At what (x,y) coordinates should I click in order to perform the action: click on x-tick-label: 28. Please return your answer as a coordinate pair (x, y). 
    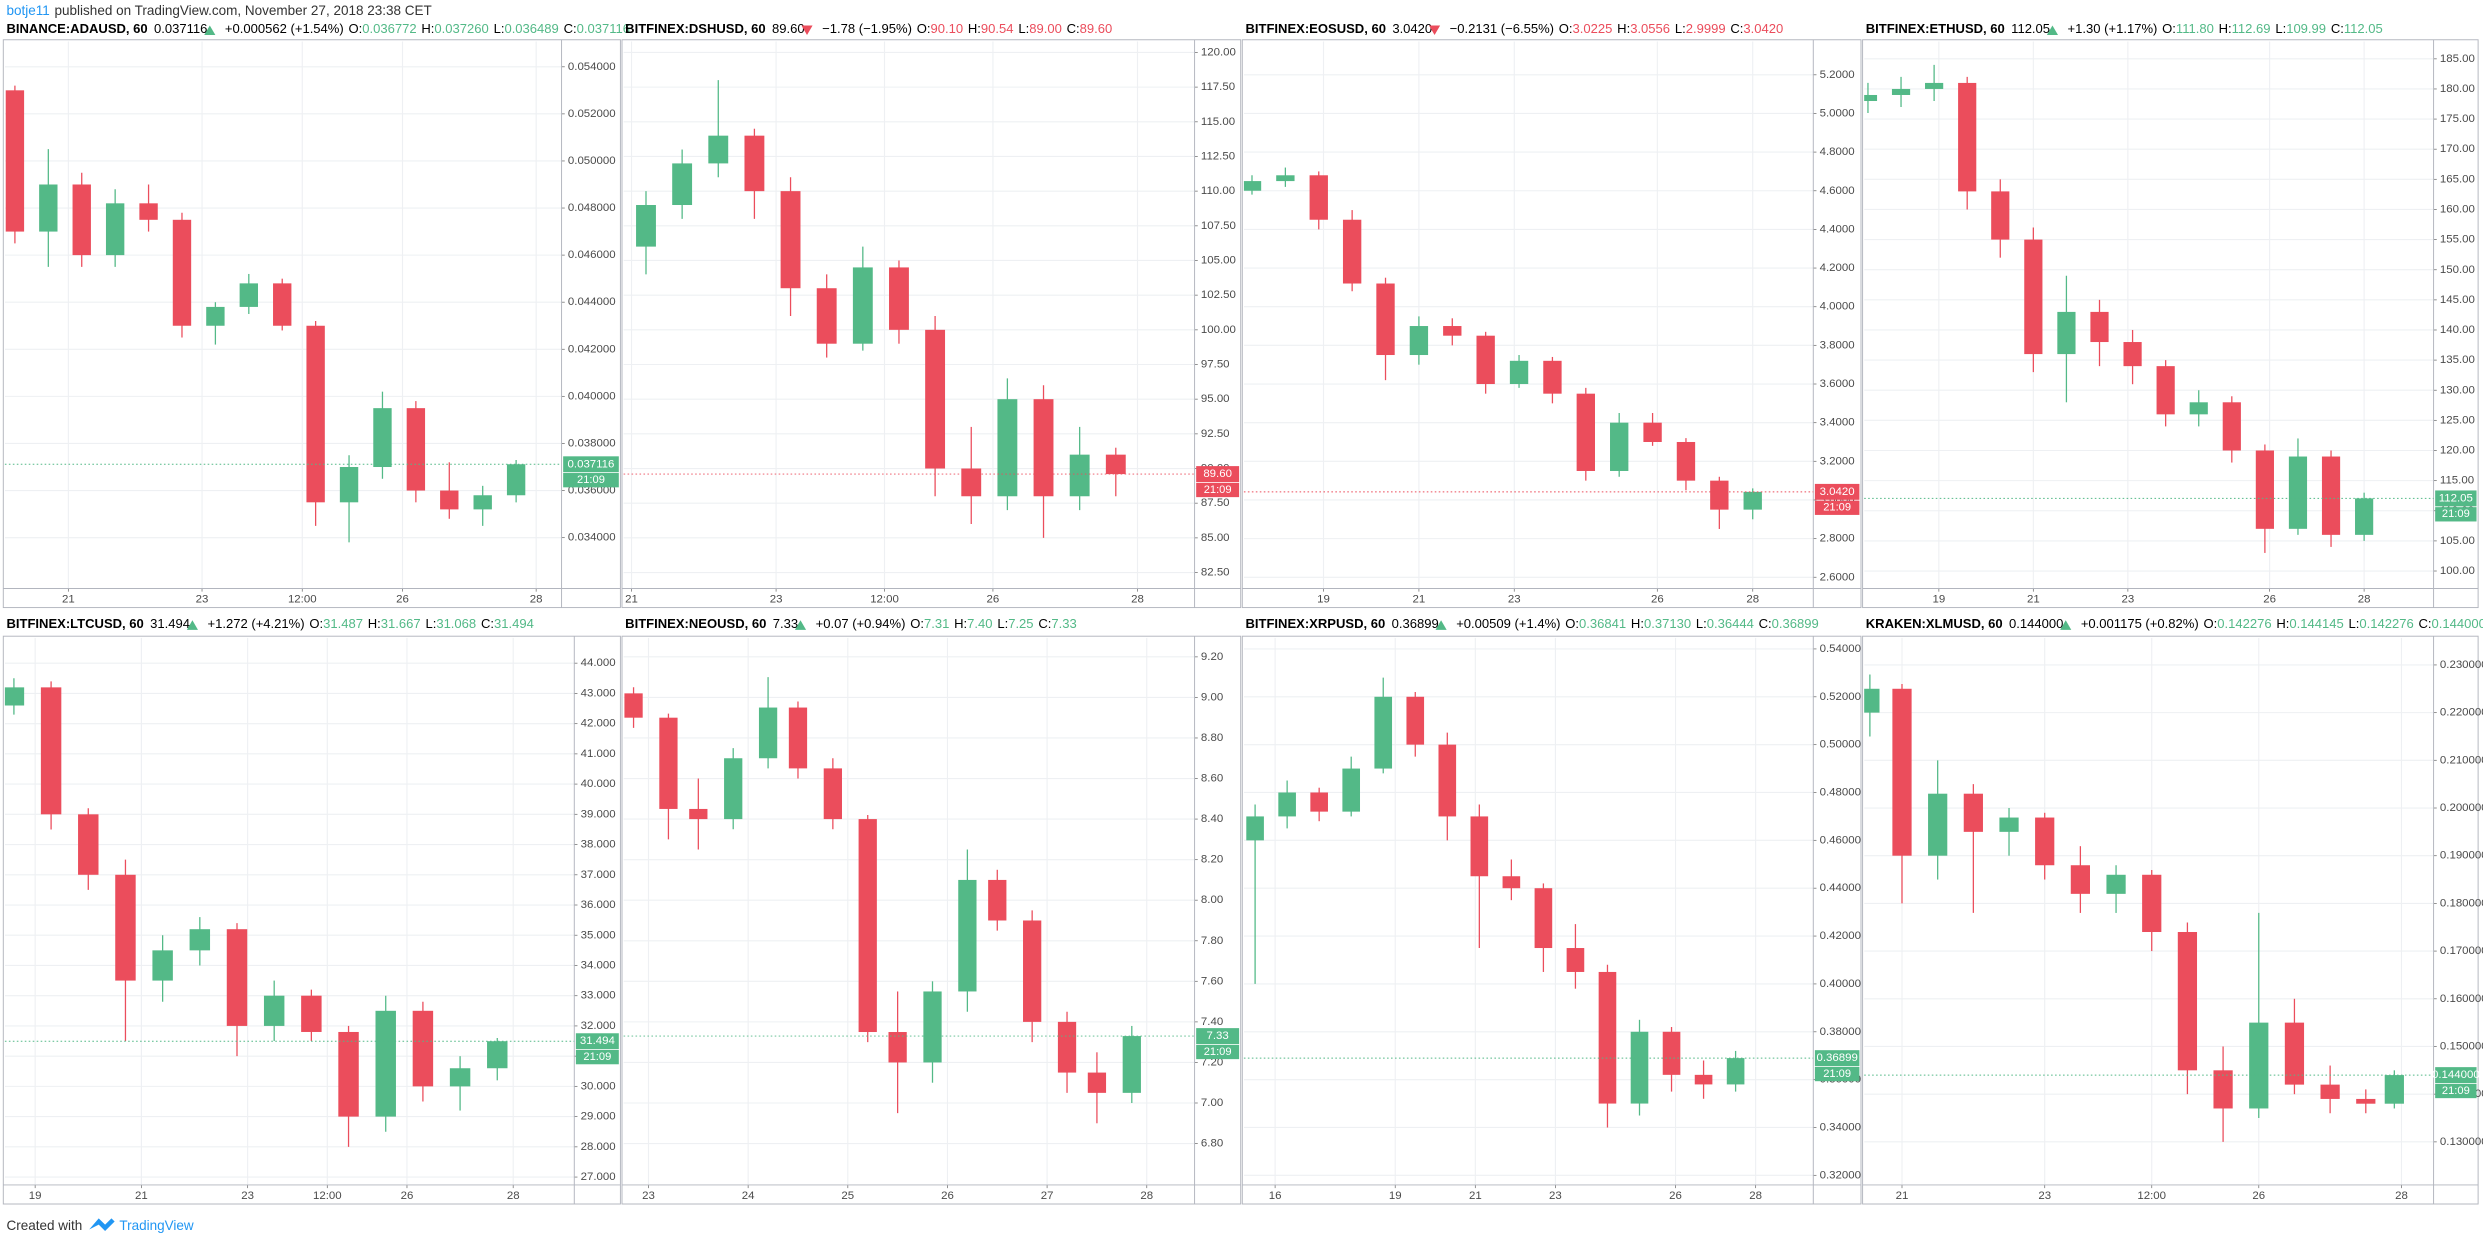
    Looking at the image, I should click on (536, 600).